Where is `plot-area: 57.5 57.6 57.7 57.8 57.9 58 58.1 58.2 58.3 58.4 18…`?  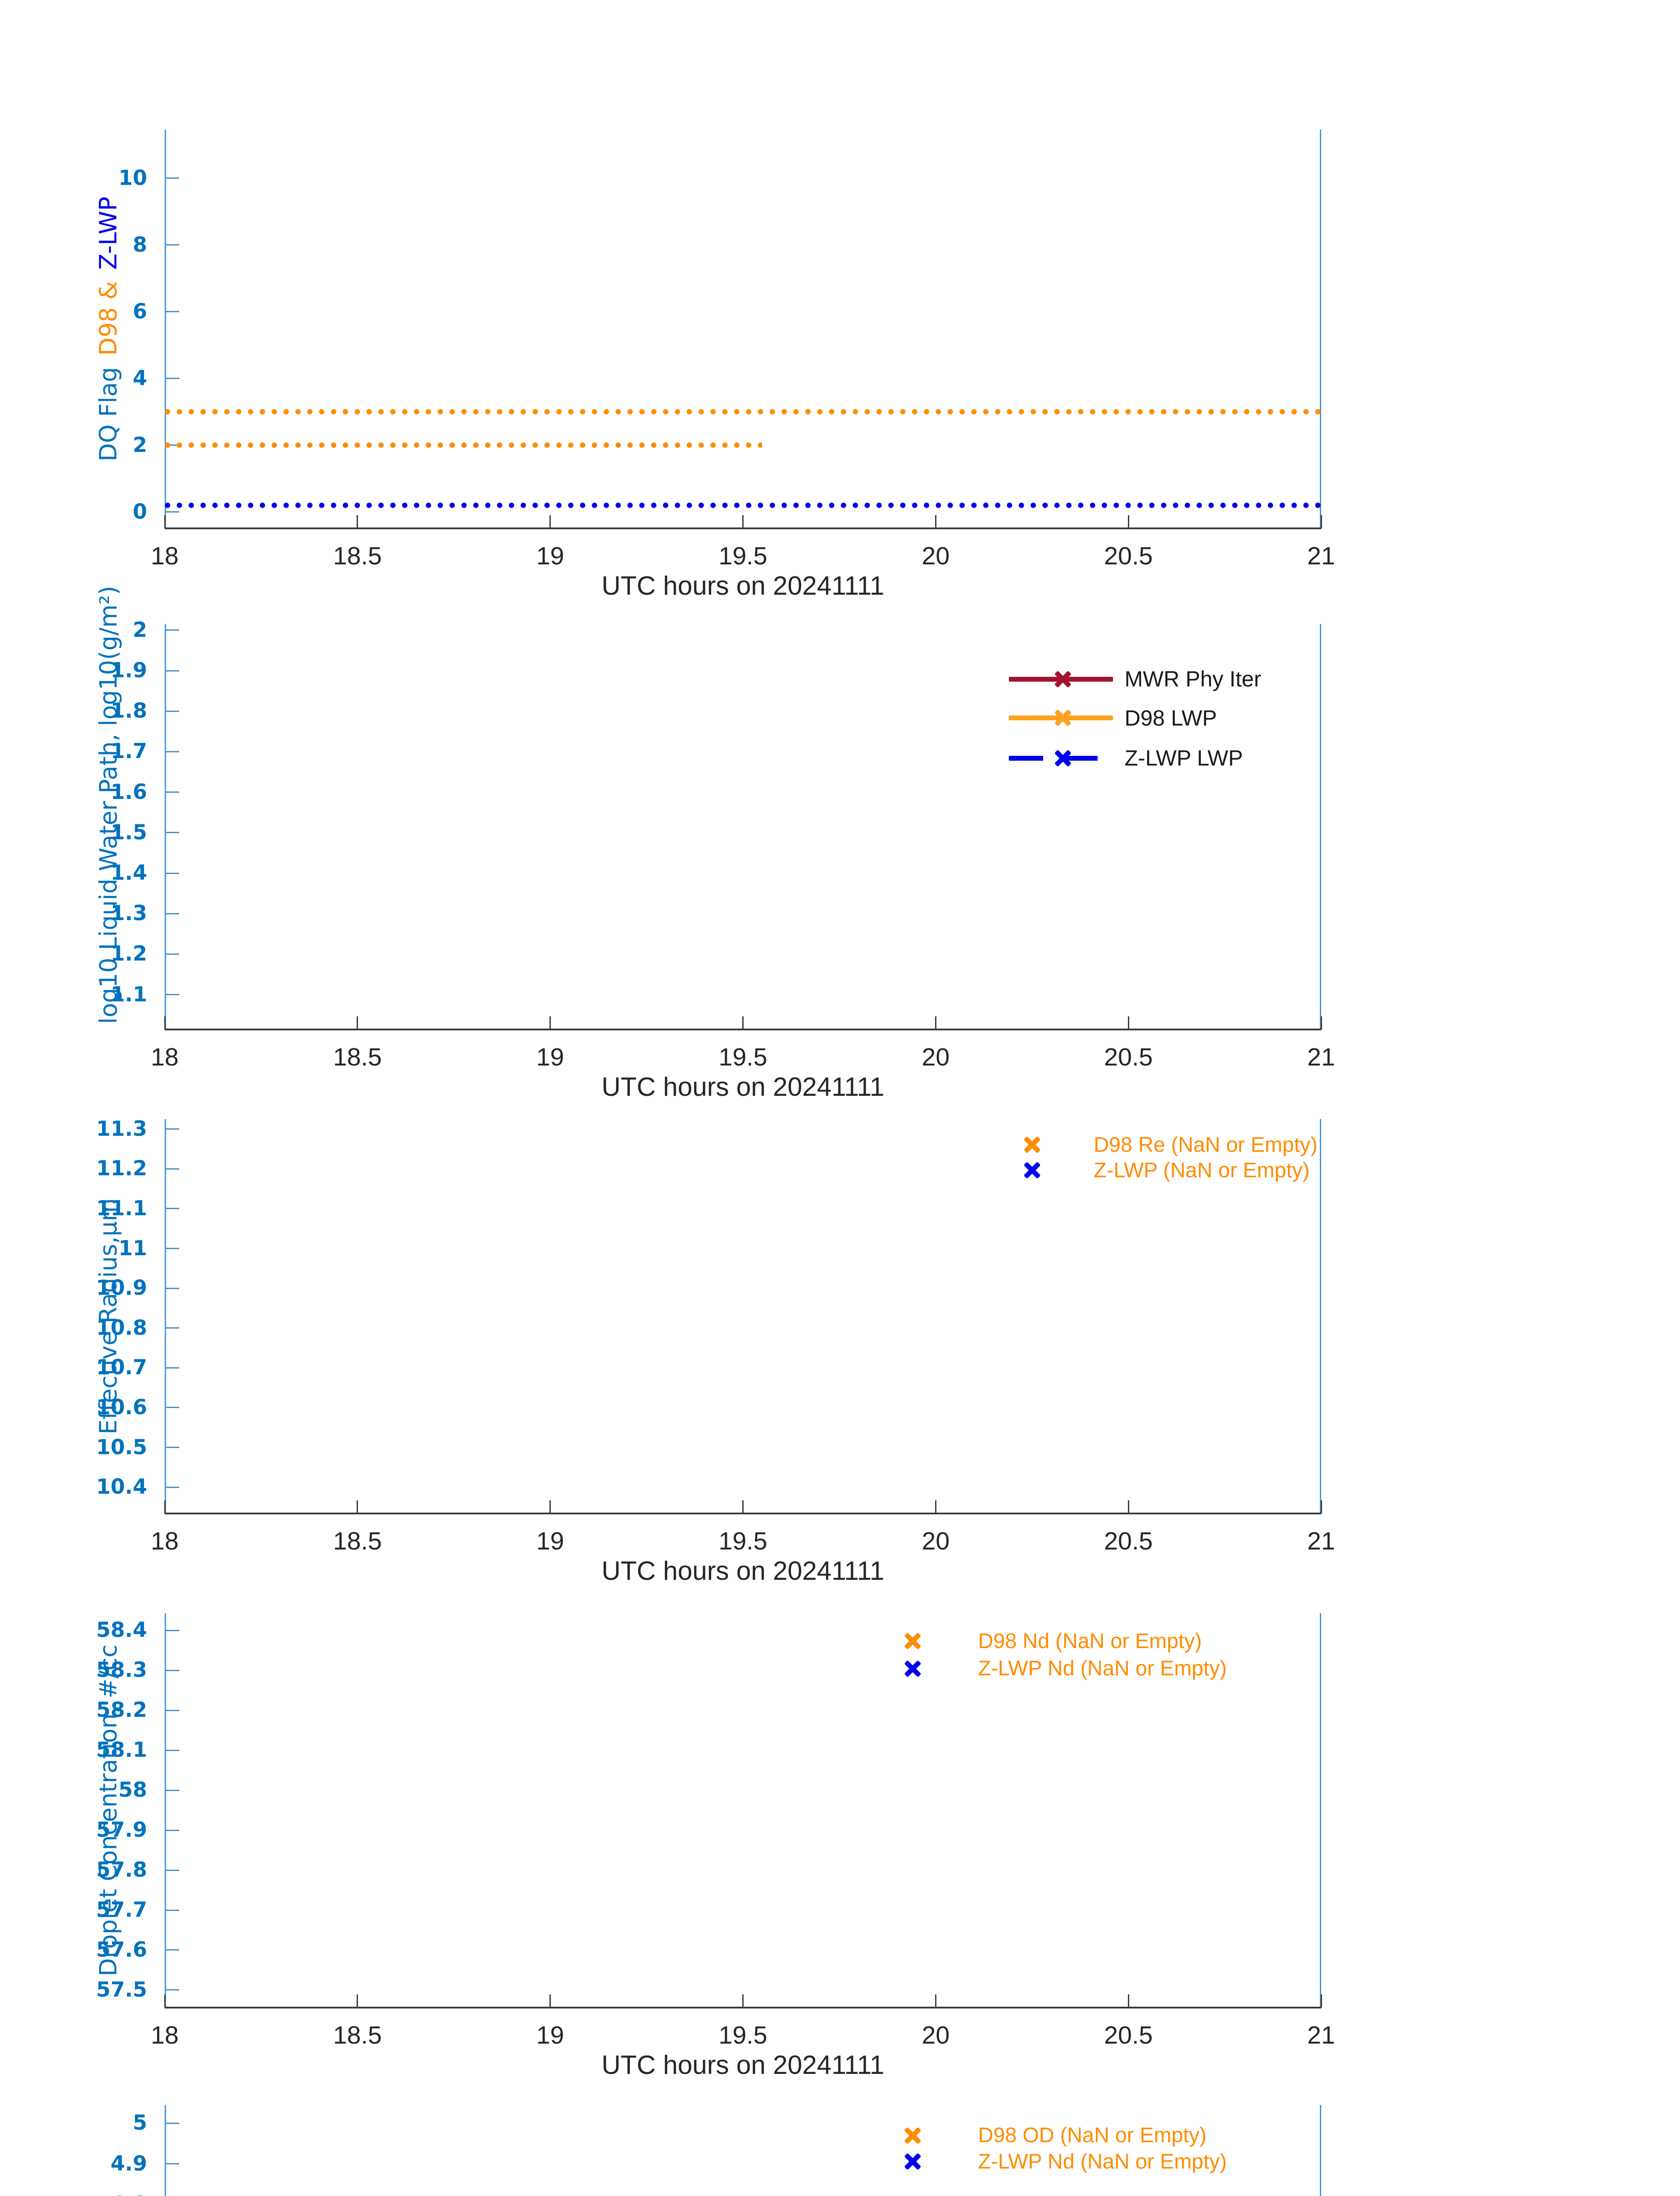
plot-area: 57.5 57.6 57.7 57.8 57.9 58 58.1 58.2 58.3 58.4 18… is located at coordinates (715, 1831).